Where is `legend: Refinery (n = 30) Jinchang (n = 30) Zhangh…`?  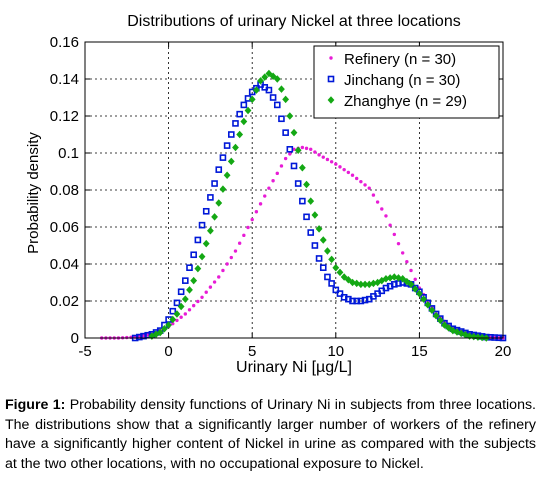
legend: Refinery (n = 30) Jinchang (n = 30) Zhangh… is located at coordinates (406, 82).